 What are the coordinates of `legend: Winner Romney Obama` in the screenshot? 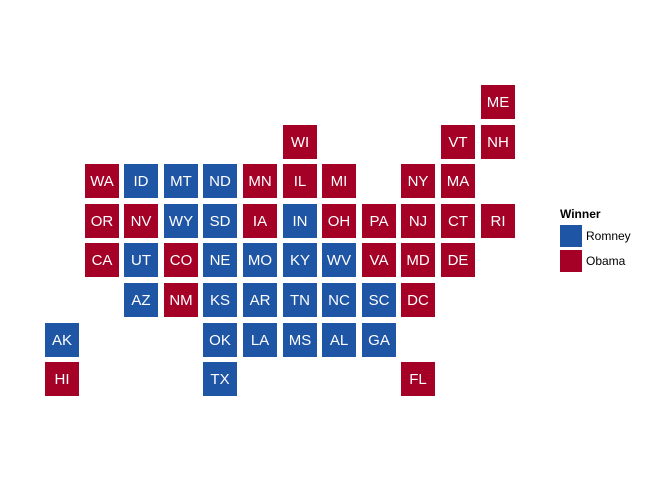 It's located at (600, 241).